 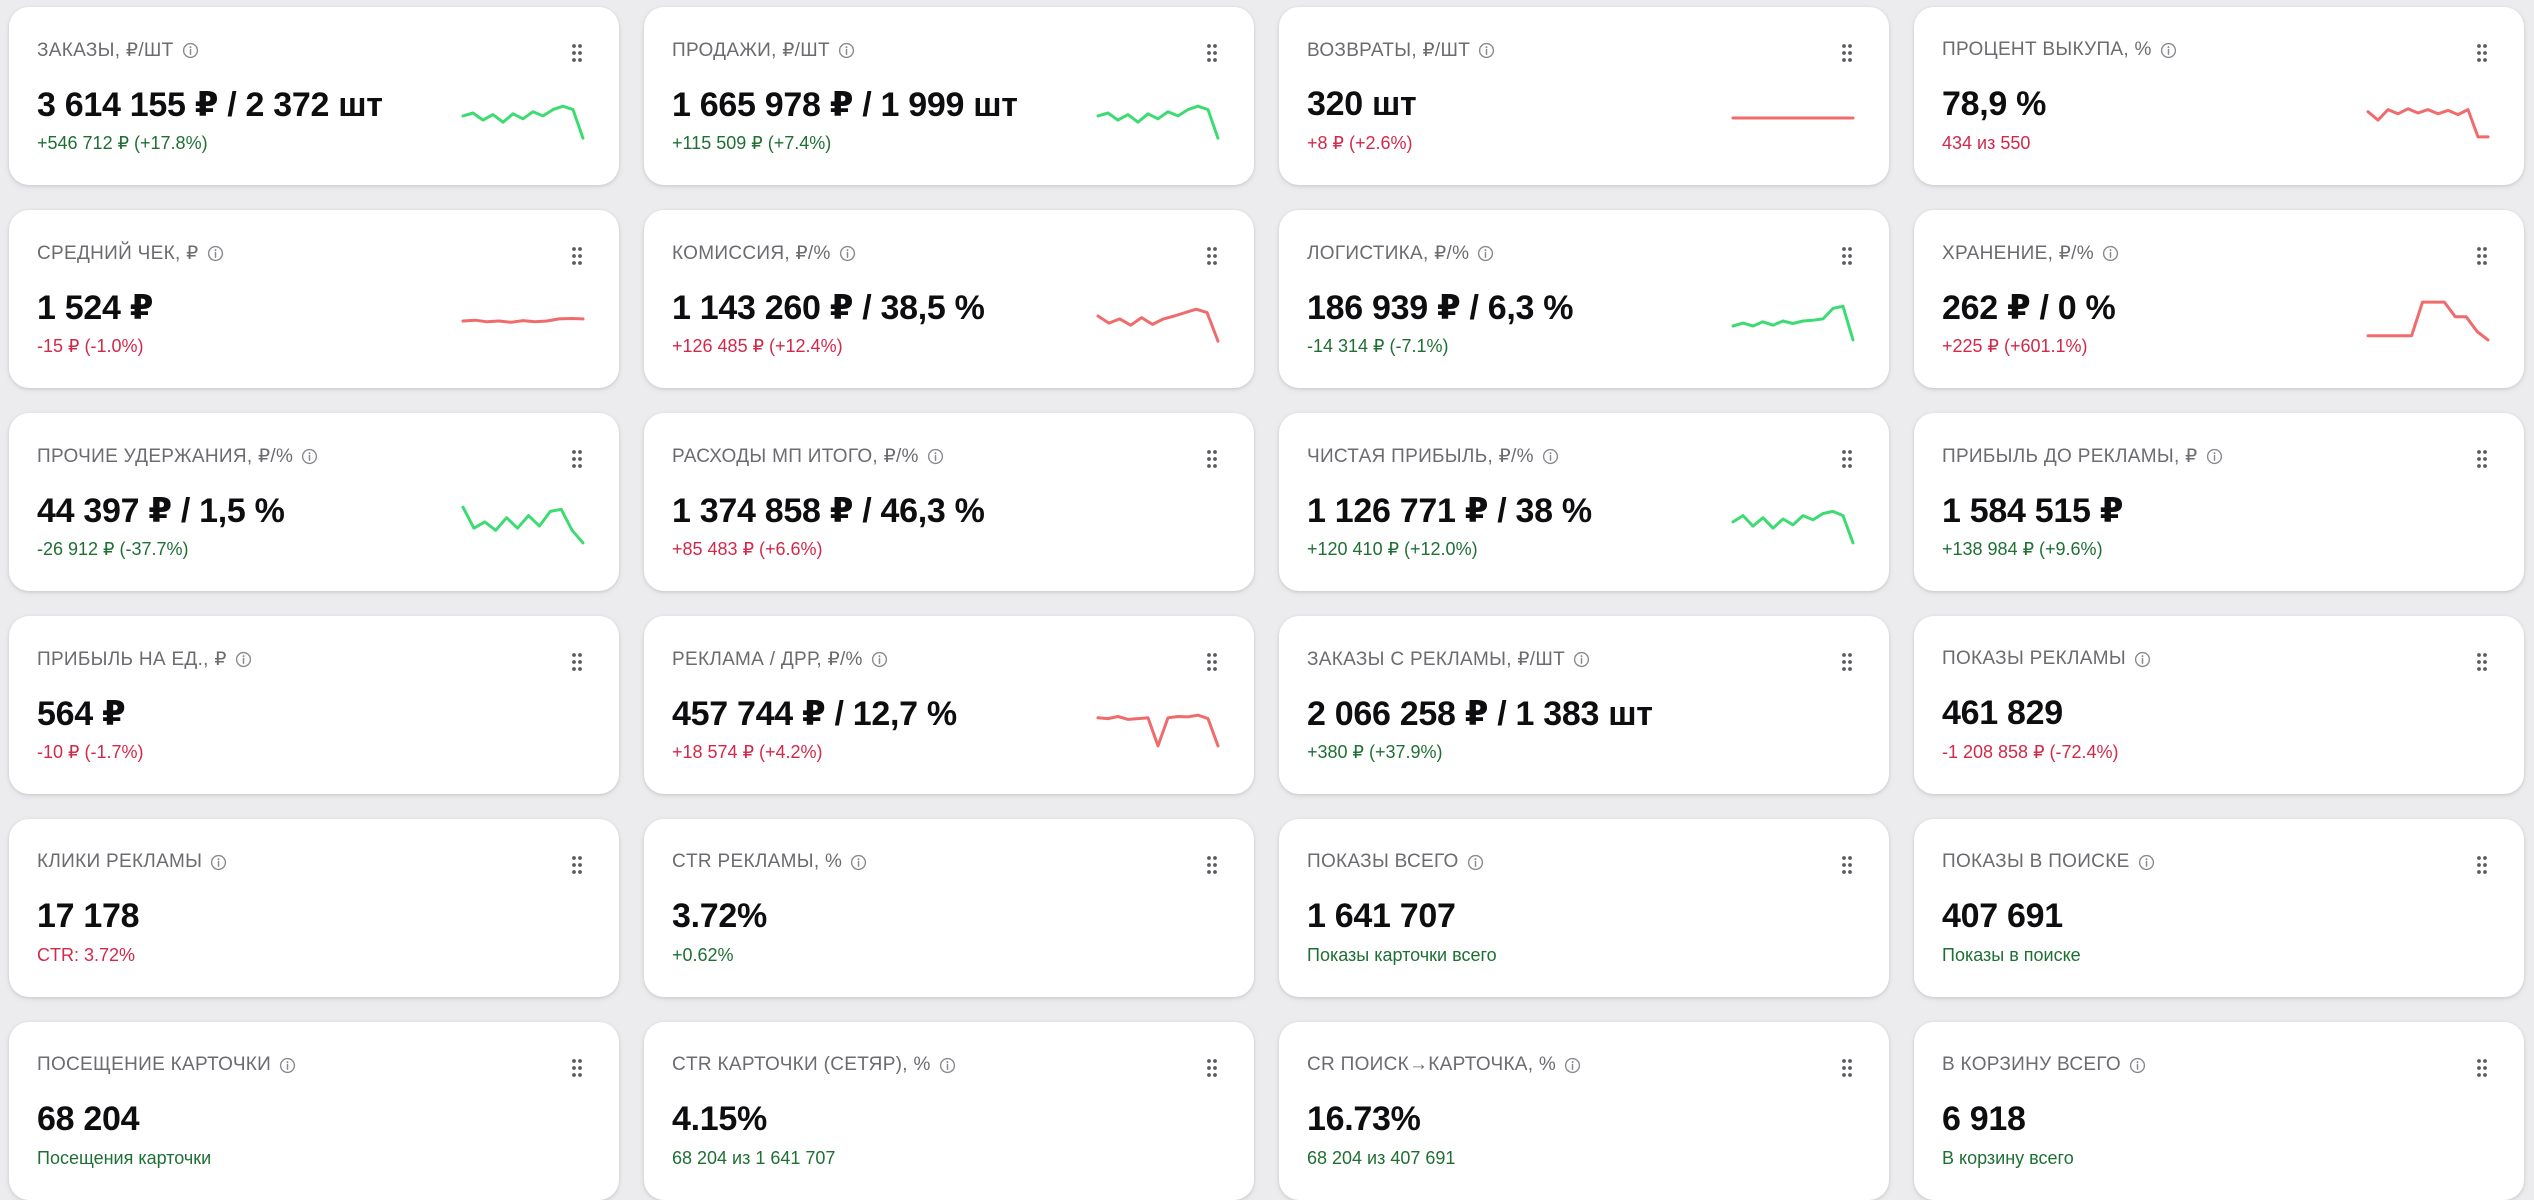 What do you see at coordinates (88, 916) in the screenshot?
I see `metric-value: 17 178` at bounding box center [88, 916].